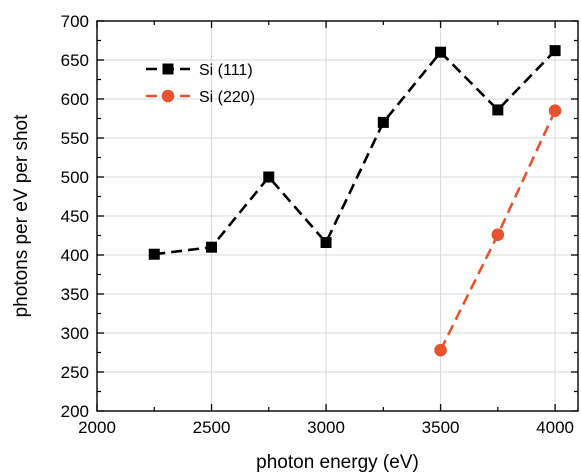  What do you see at coordinates (75, 99) in the screenshot?
I see `y-tick-label: 600` at bounding box center [75, 99].